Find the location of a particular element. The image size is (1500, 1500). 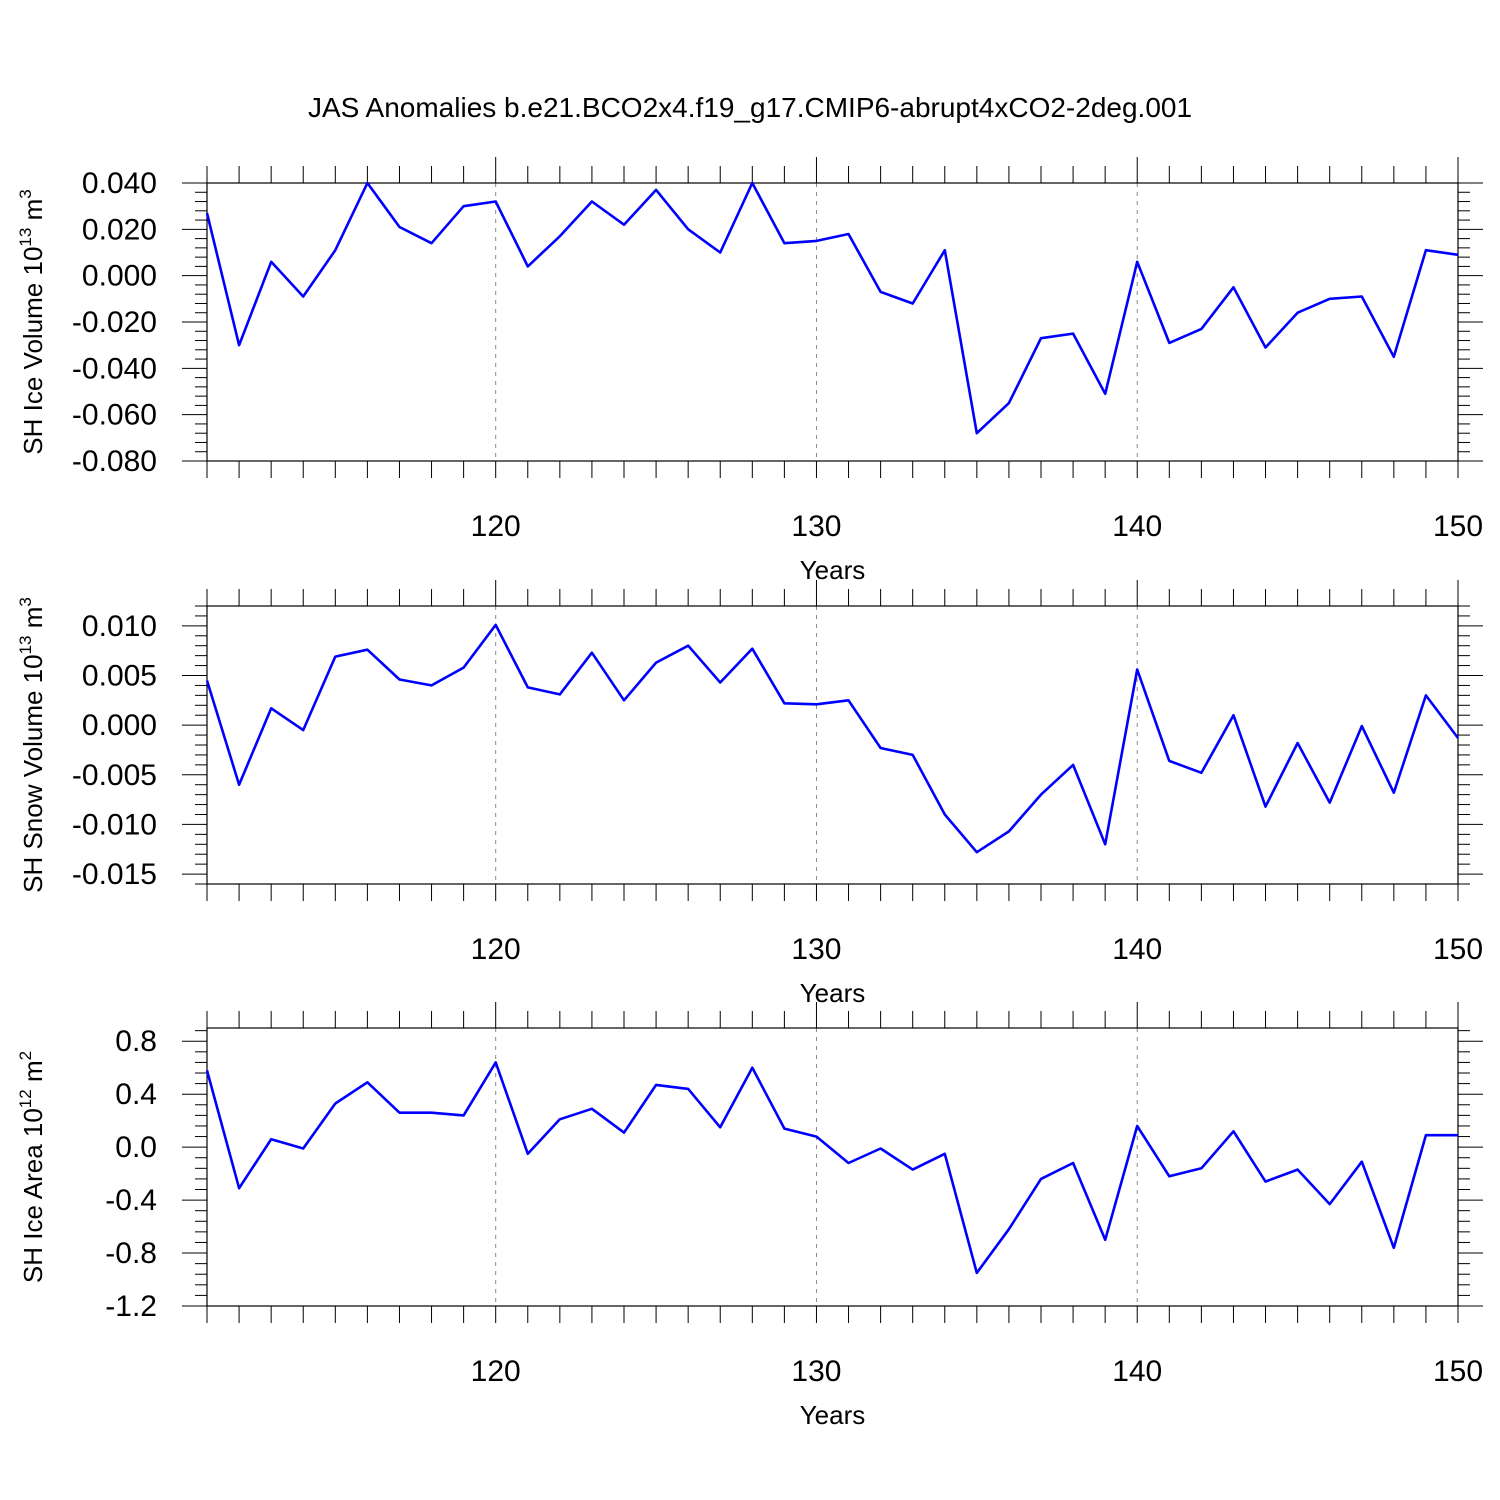

y-tick-label: 0.040 is located at coordinates (119, 183).